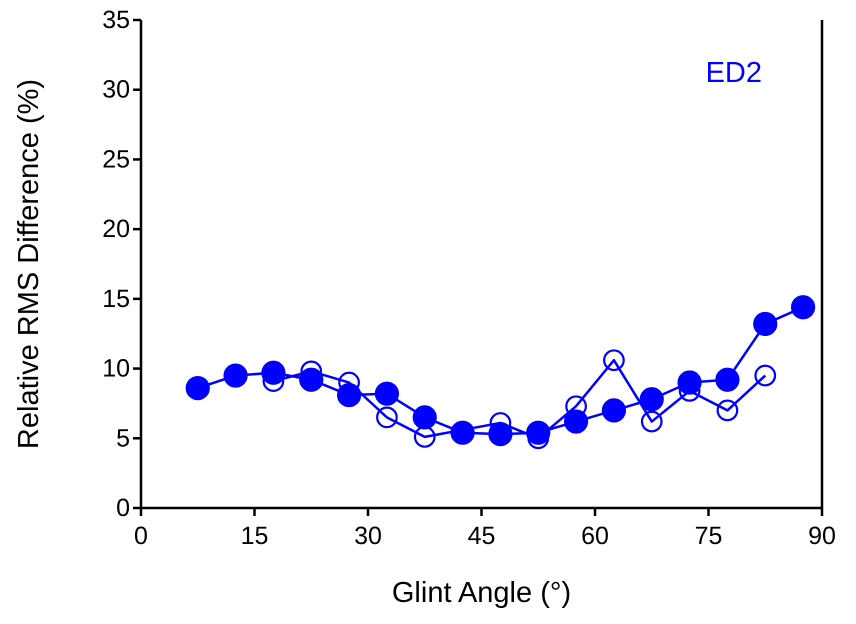 The width and height of the screenshot is (856, 624). What do you see at coordinates (254, 536) in the screenshot?
I see `x-tick-label: 15` at bounding box center [254, 536].